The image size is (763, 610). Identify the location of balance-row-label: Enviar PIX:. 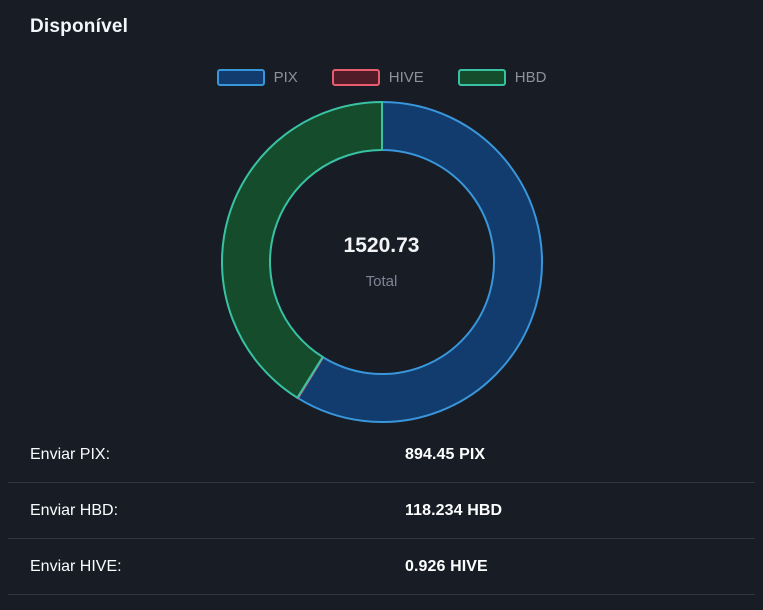
(70, 454).